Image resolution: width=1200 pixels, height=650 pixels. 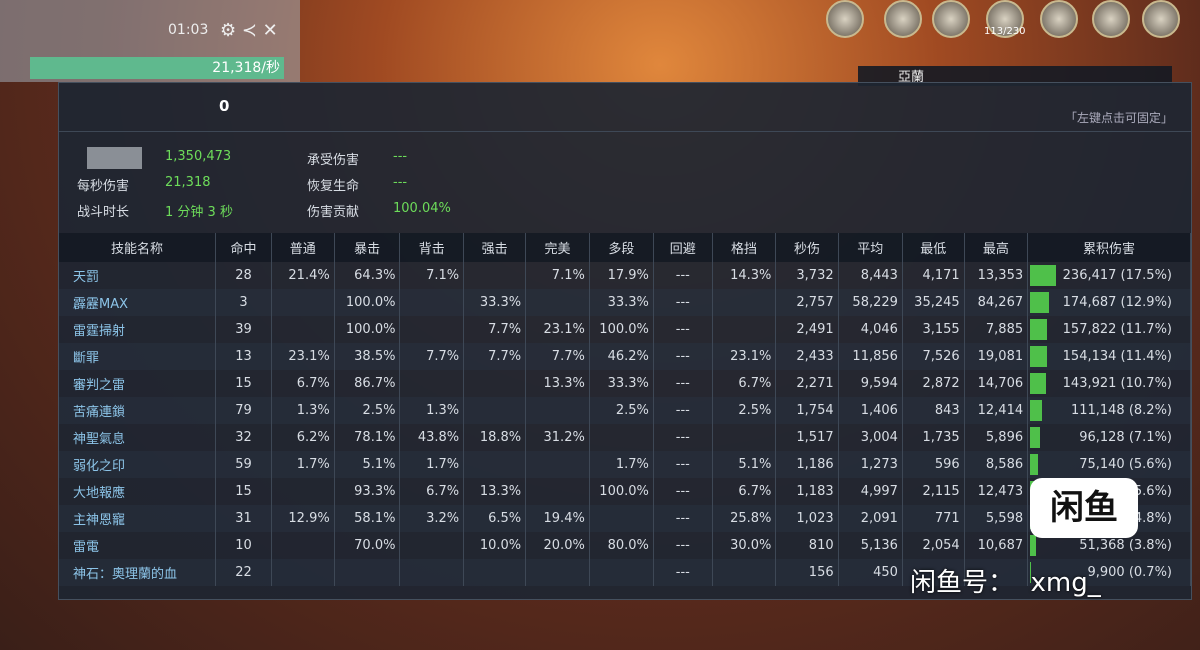 What do you see at coordinates (138, 247) in the screenshot?
I see `column-header: 技能名称` at bounding box center [138, 247].